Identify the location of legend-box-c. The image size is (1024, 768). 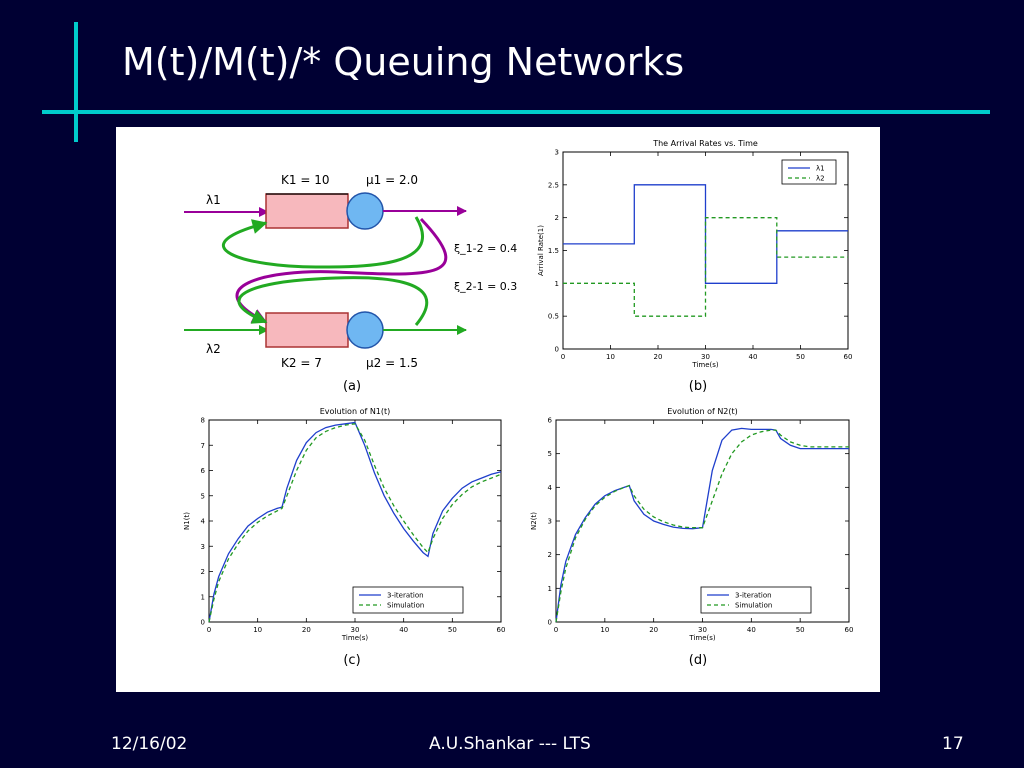
(408, 600).